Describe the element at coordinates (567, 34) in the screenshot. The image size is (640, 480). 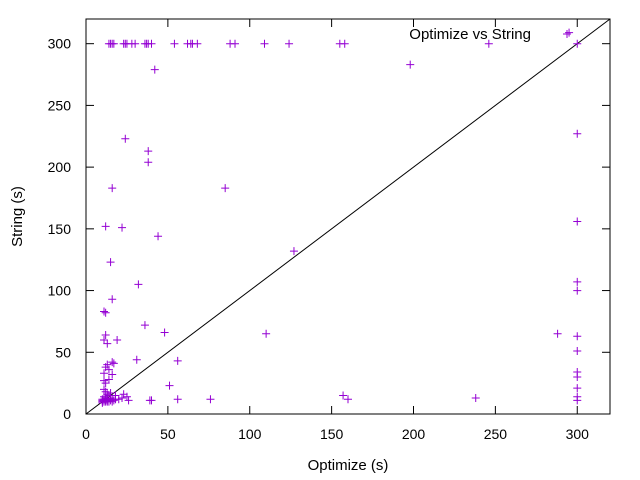
I see `legend-marker` at that location.